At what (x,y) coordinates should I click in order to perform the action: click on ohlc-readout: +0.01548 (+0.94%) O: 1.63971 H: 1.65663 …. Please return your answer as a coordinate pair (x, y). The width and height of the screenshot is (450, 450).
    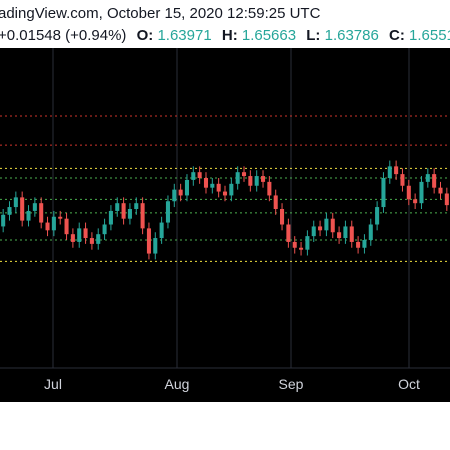
    Looking at the image, I should click on (225, 35).